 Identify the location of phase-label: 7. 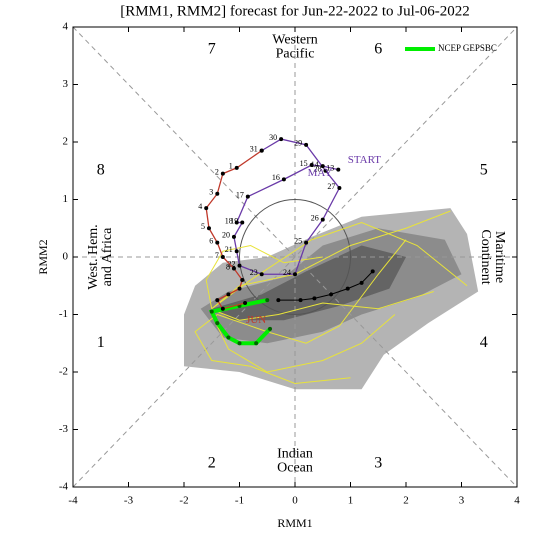
(212, 49).